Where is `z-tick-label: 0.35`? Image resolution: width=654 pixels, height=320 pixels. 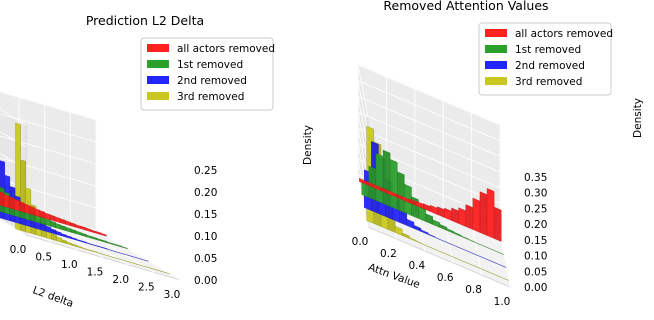
z-tick-label: 0.35 is located at coordinates (535, 178).